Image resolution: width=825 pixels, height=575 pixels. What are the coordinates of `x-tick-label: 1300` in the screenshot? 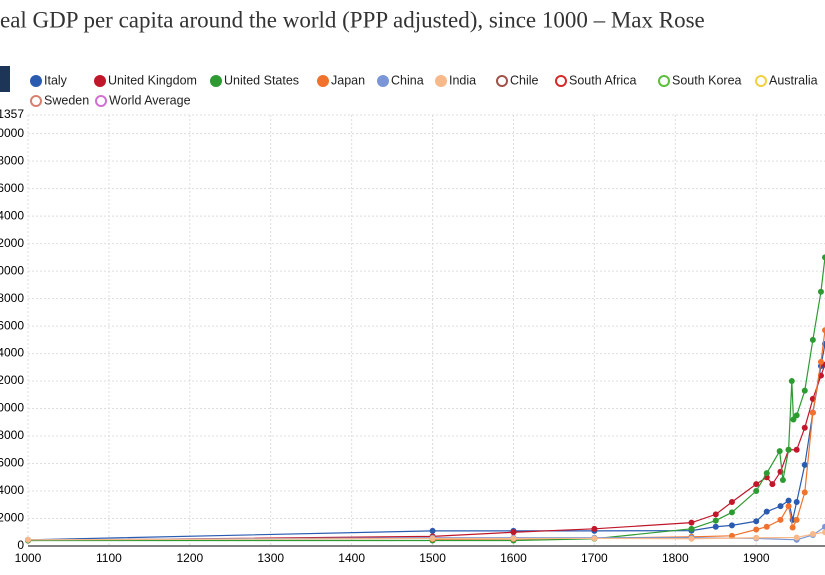 It's located at (270, 558).